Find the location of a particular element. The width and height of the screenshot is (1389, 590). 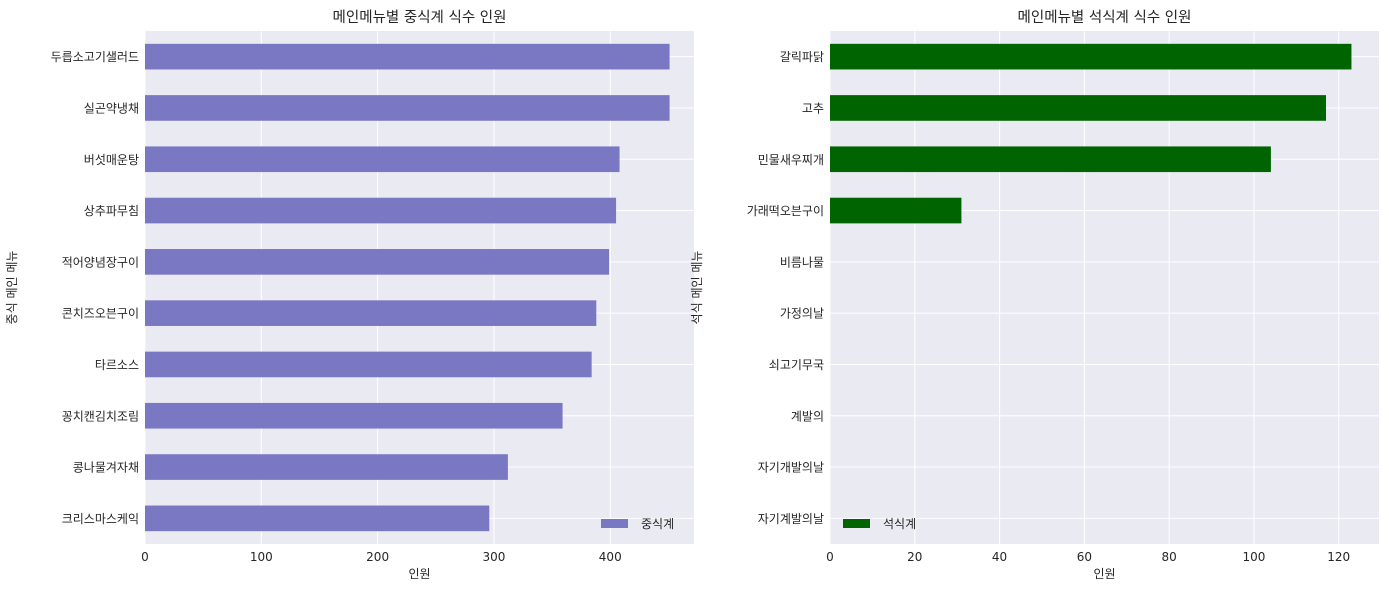

dinner-x-tick-label: 20 is located at coordinates (914, 557).